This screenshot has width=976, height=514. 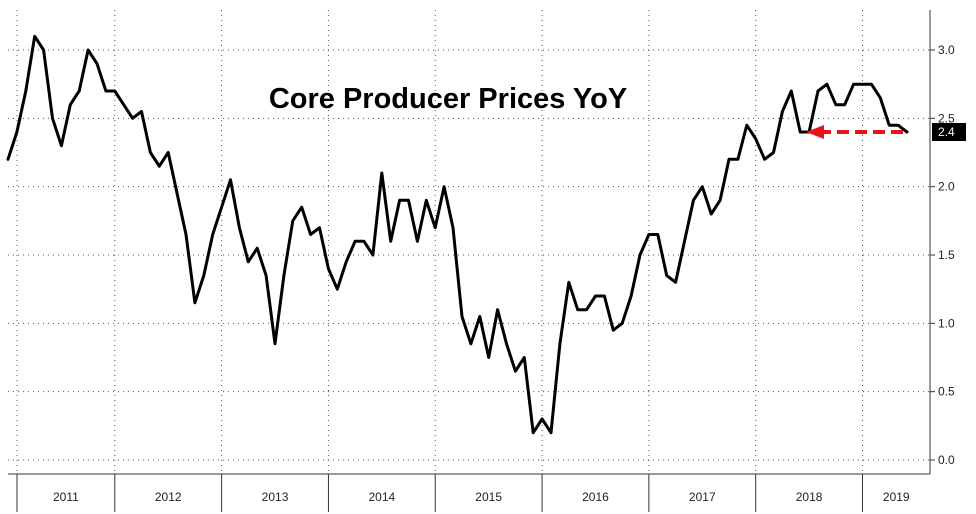 I want to click on last-value-box, so click(x=949, y=132).